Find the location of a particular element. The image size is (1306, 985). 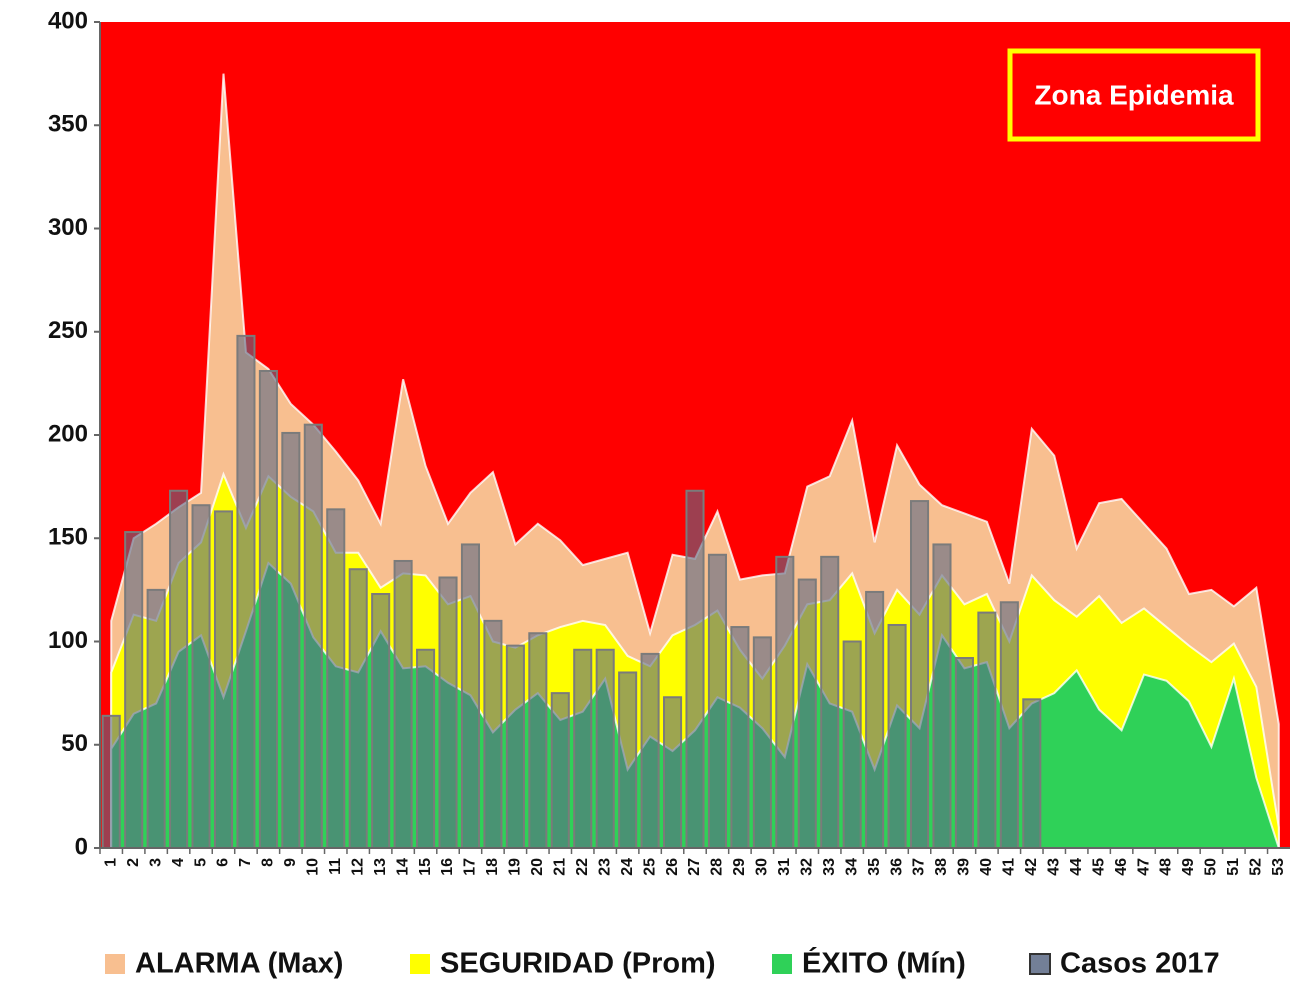

x-tick-label: 33 is located at coordinates (829, 867).